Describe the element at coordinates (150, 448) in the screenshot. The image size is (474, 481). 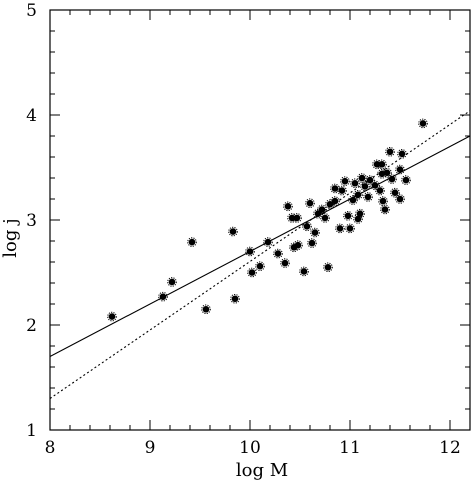
I see `x-tick-label: 9` at that location.